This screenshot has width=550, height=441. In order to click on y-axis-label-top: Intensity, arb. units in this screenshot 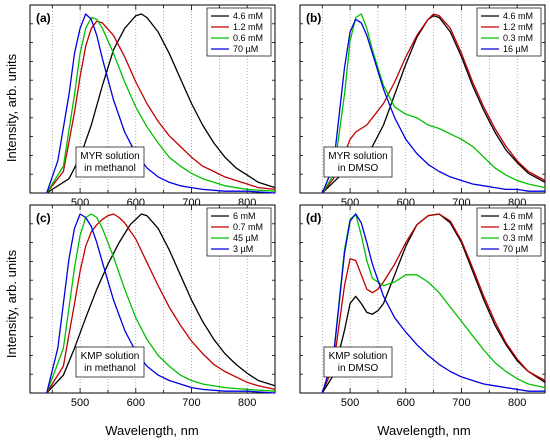, I will do `click(11, 107)`.